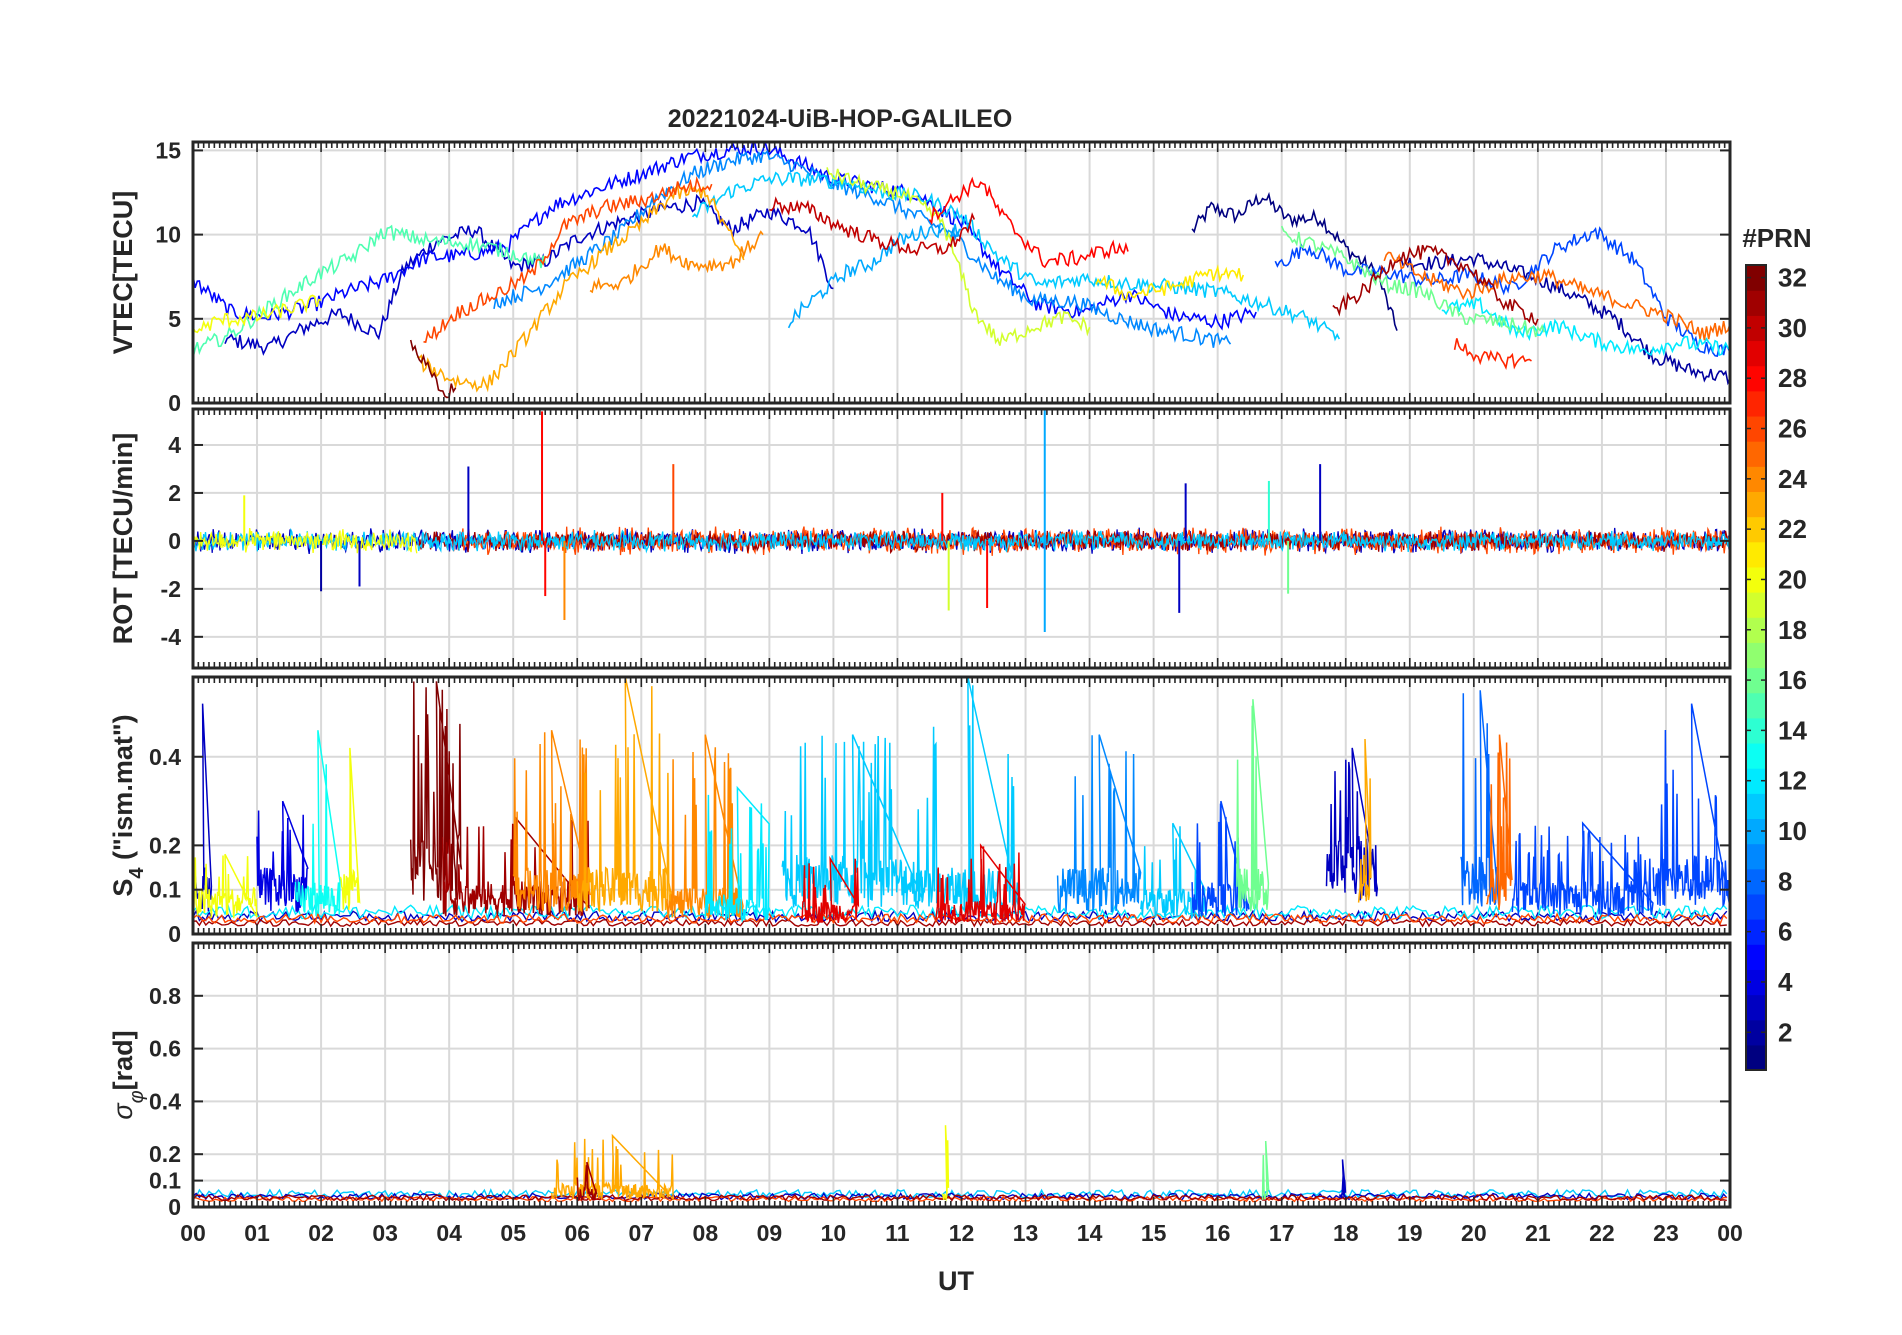 This screenshot has width=1902, height=1335. Describe the element at coordinates (770, 1233) in the screenshot. I see `x-tick-label: 09` at that location.